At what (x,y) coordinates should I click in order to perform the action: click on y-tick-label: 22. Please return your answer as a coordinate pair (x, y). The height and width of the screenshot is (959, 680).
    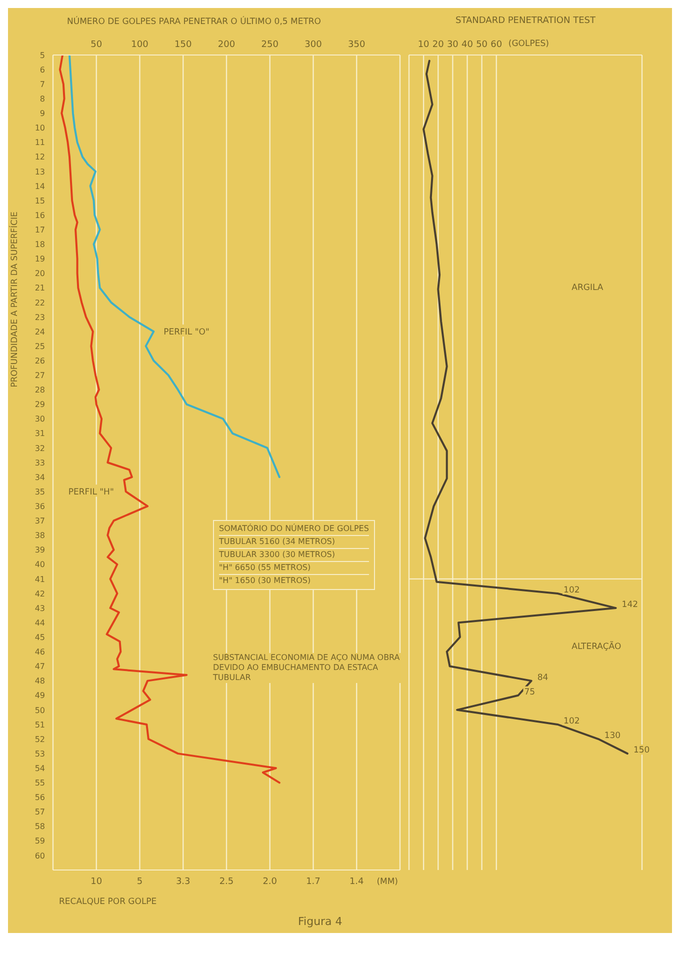
    Looking at the image, I should click on (39, 303).